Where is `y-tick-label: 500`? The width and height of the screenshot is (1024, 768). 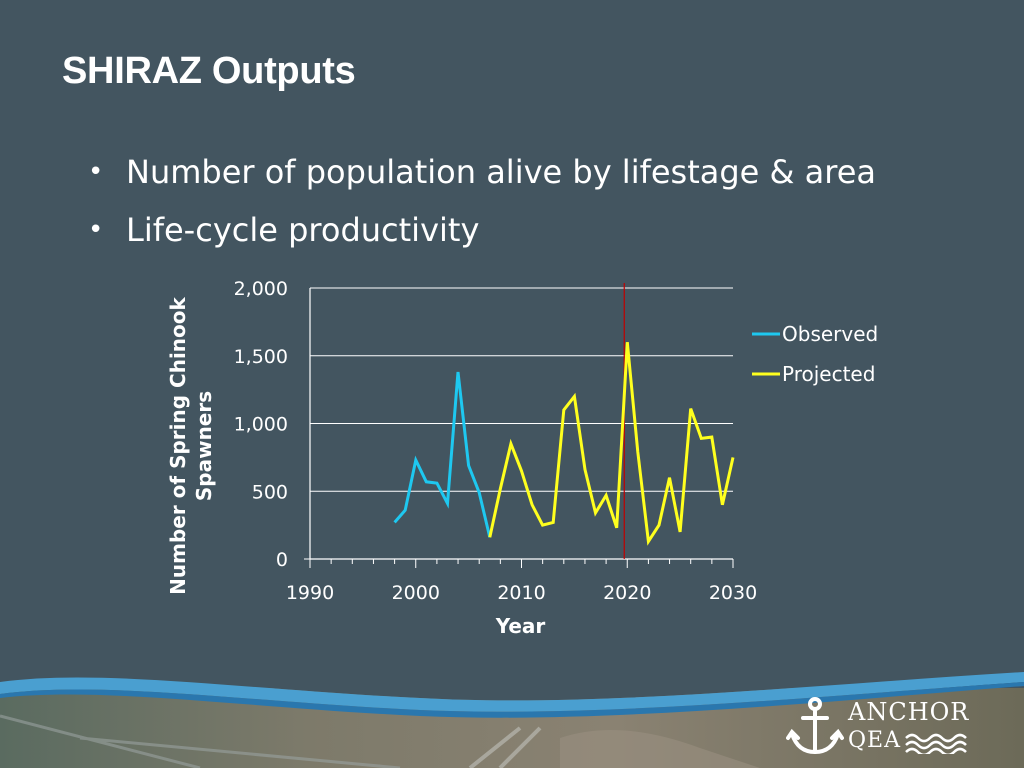
y-tick-label: 500 is located at coordinates (270, 492).